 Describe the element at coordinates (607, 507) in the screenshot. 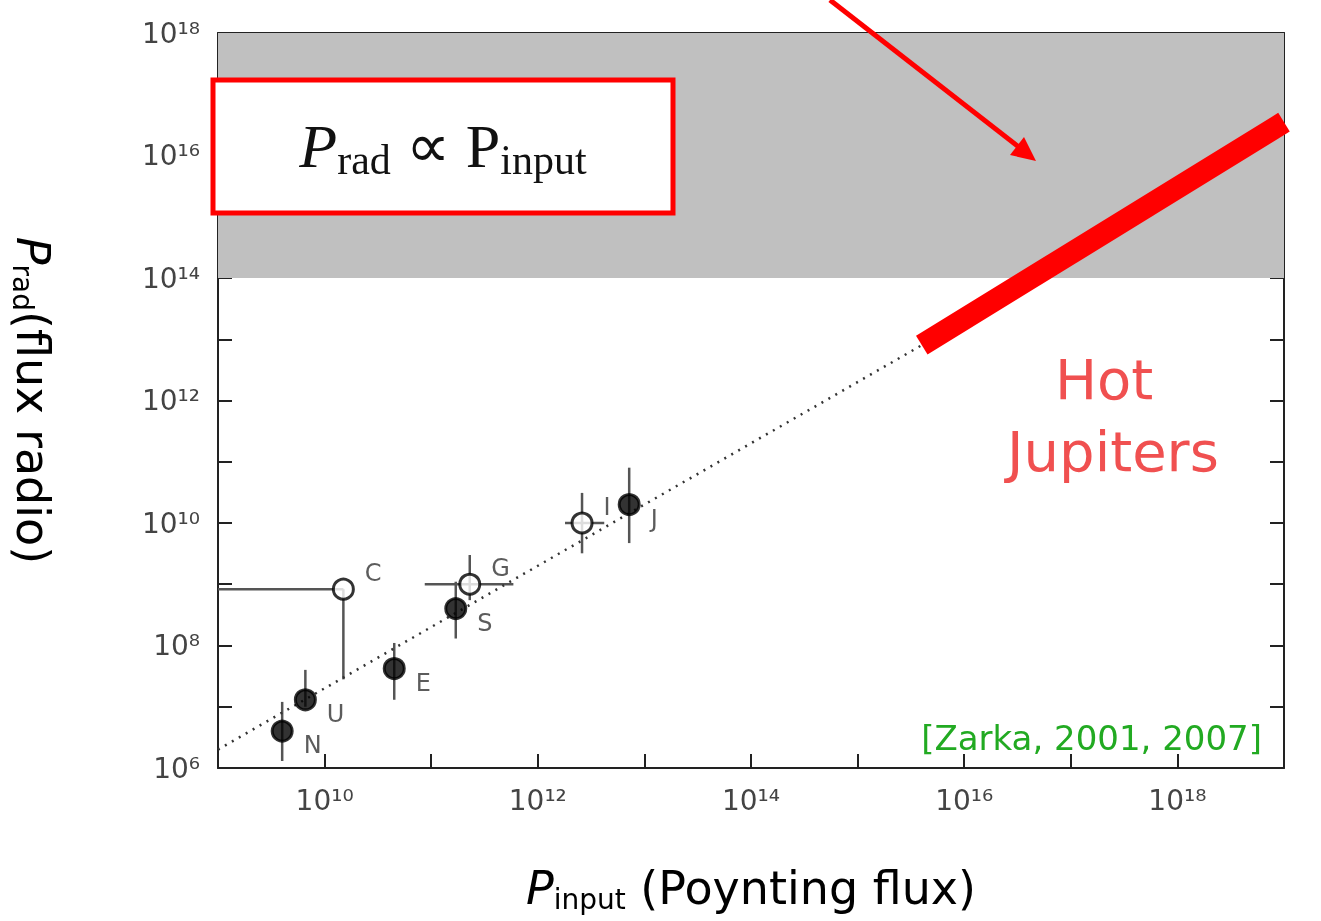

I see `data-label: I` at that location.